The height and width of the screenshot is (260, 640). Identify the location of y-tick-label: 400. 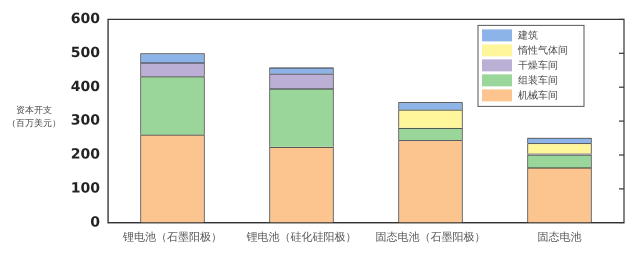
(85, 86).